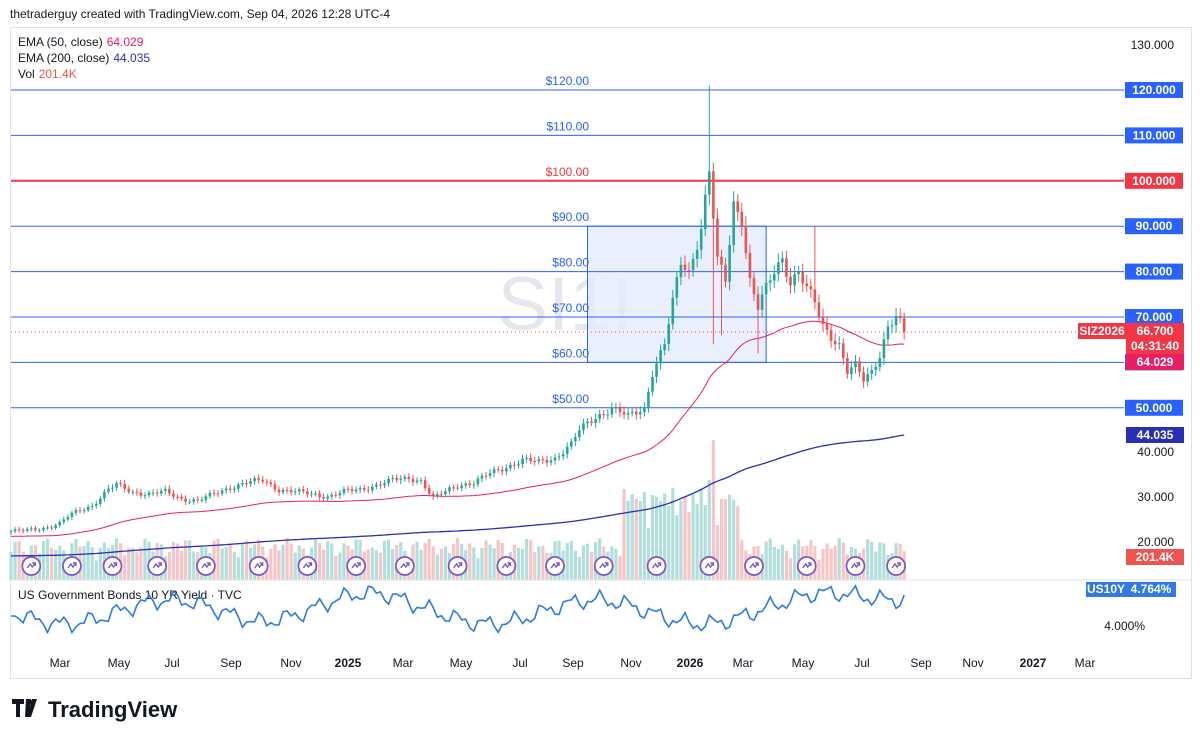 The image size is (1202, 738). I want to click on tradingview-logo-icon, so click(27, 710).